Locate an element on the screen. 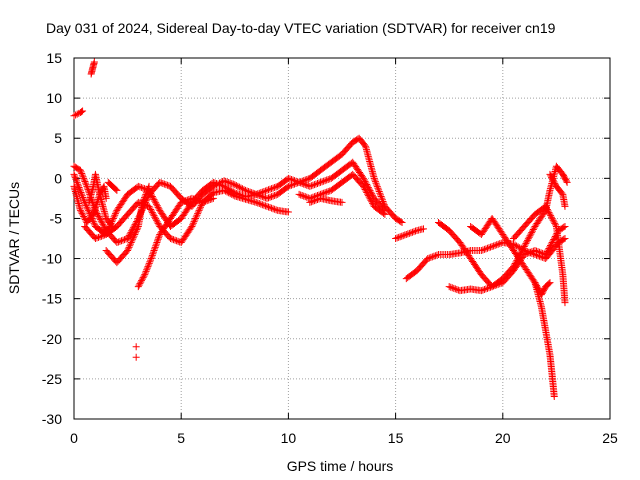  y-tick-label: 5 is located at coordinates (58, 138).